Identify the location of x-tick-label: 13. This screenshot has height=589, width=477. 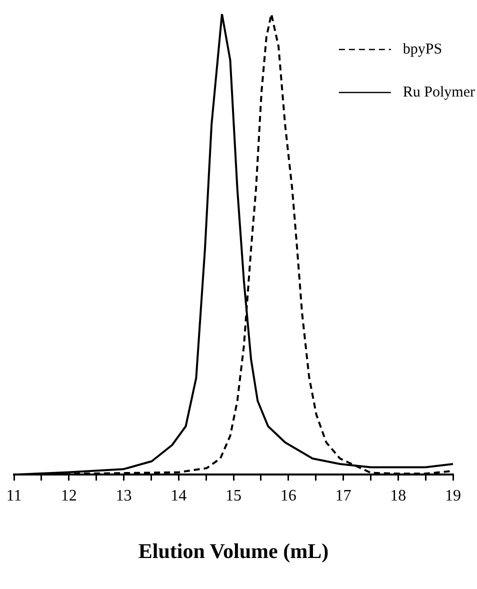
(124, 495).